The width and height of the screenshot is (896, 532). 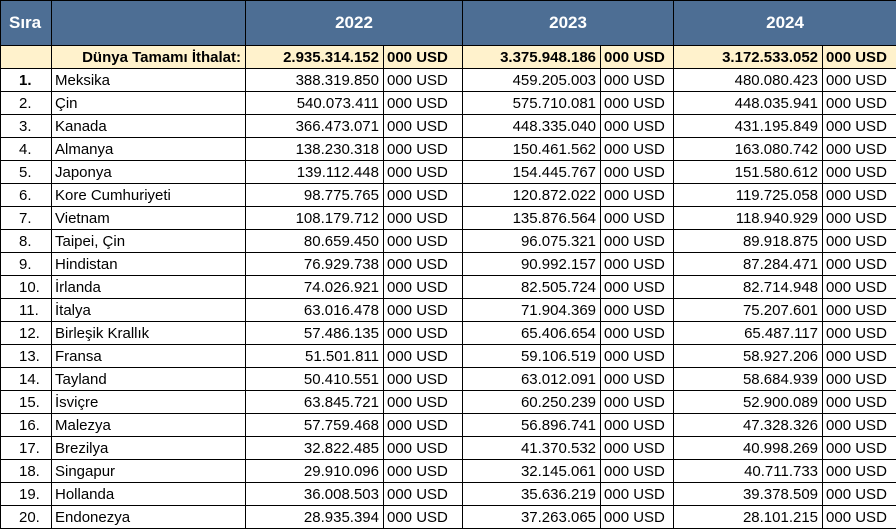 I want to click on value-2024-cell: 87.284.471, so click(x=748, y=264).